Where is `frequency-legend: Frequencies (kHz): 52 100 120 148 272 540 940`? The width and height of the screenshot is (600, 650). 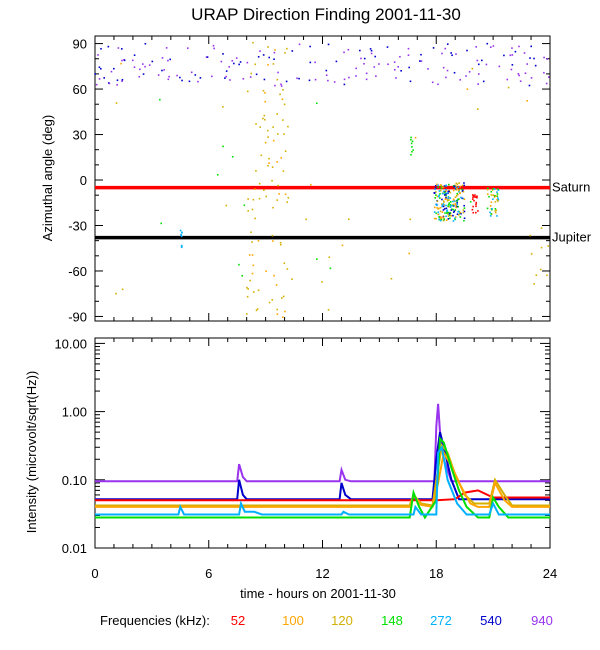
frequency-legend: Frequencies (kHz): 52 100 120 148 272 540 940 is located at coordinates (326, 620).